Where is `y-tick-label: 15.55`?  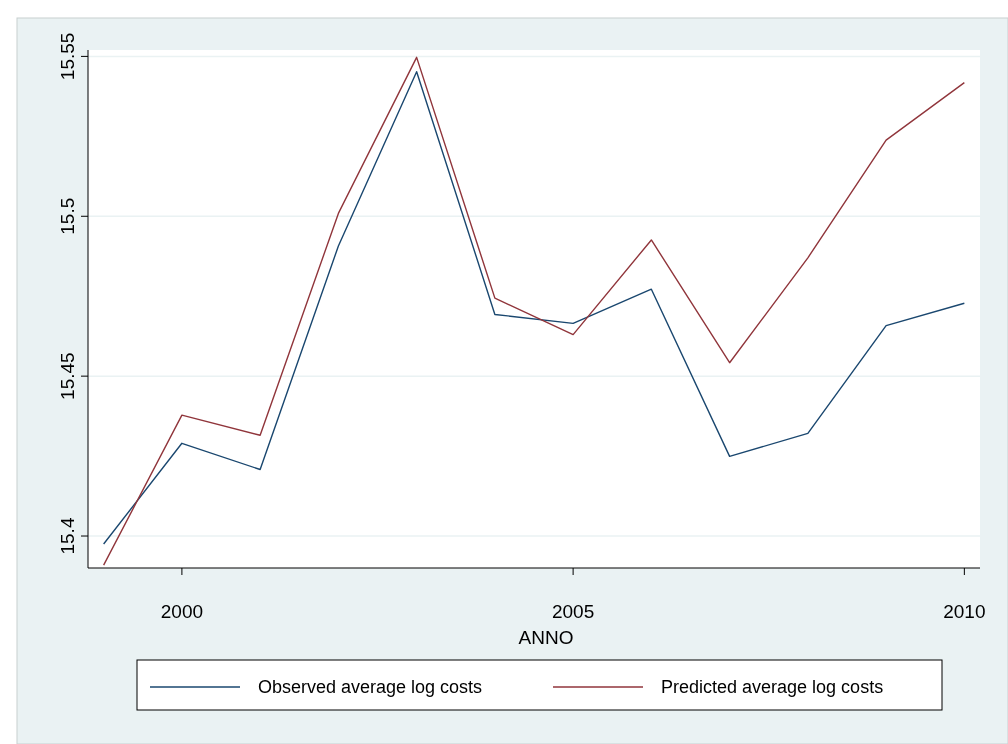
y-tick-label: 15.55 is located at coordinates (67, 56).